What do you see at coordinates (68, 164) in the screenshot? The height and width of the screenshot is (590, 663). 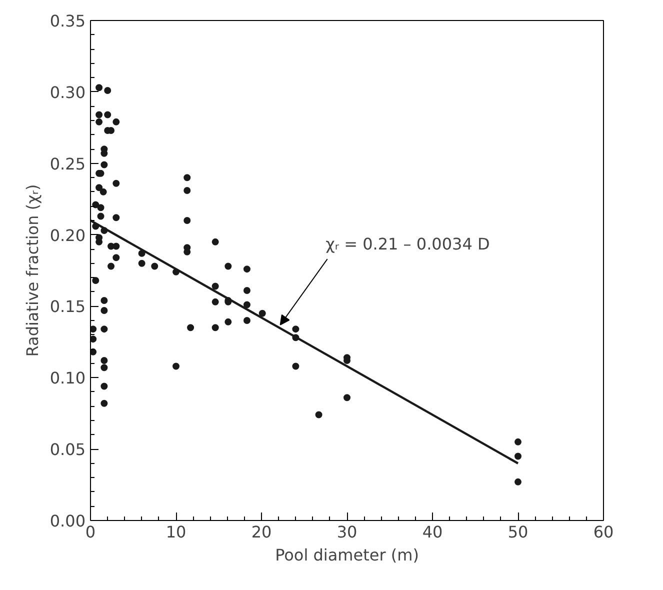 I see `y-tick-label: 0.25` at bounding box center [68, 164].